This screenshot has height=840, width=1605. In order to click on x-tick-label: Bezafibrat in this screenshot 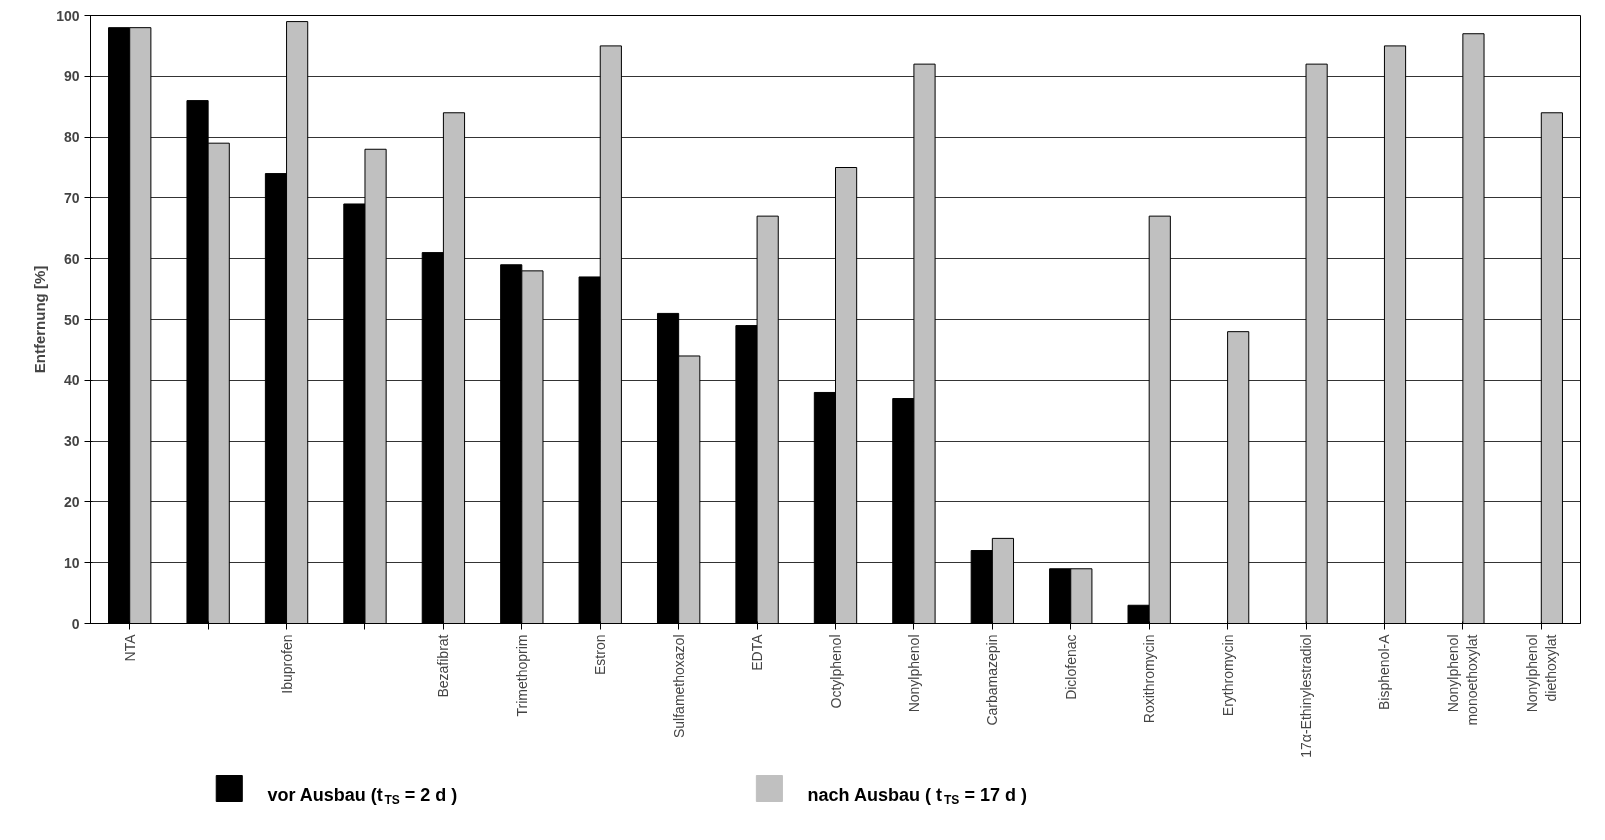, I will do `click(443, 666)`.